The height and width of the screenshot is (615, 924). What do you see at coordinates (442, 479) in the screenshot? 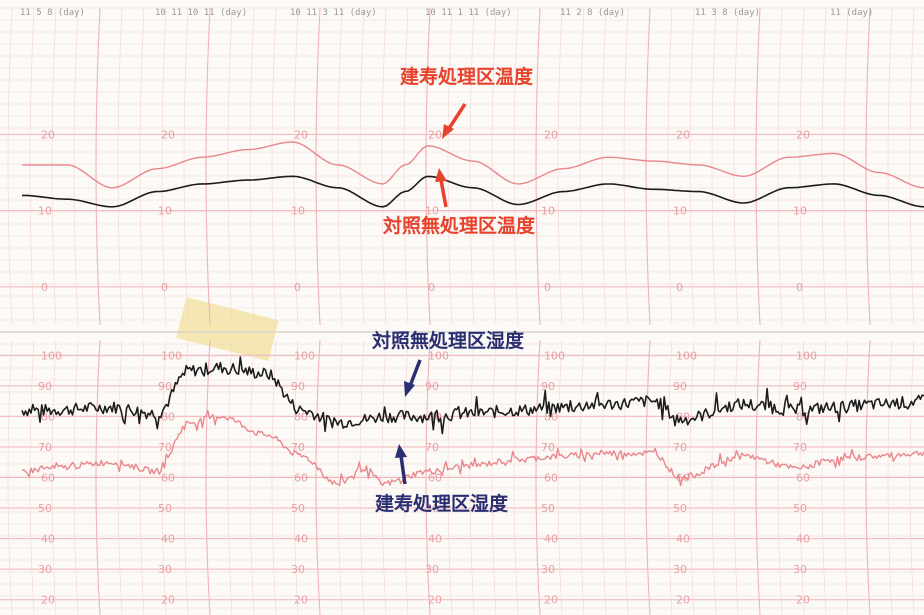
I see `annotation-treated-humidity: 建寿処理区湿度` at bounding box center [442, 479].